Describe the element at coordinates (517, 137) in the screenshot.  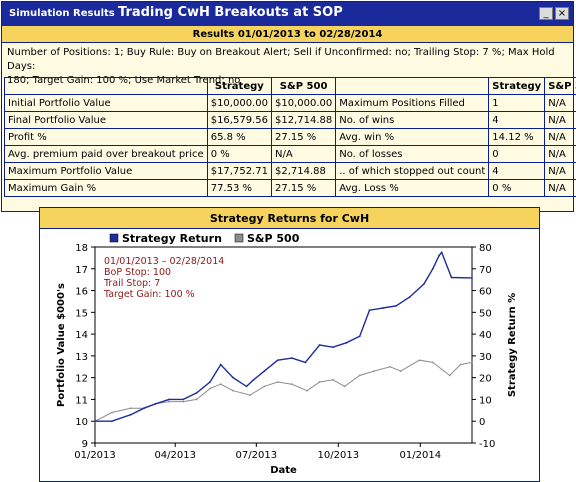
I see `table-cell-strategy2: 14.12 %` at that location.